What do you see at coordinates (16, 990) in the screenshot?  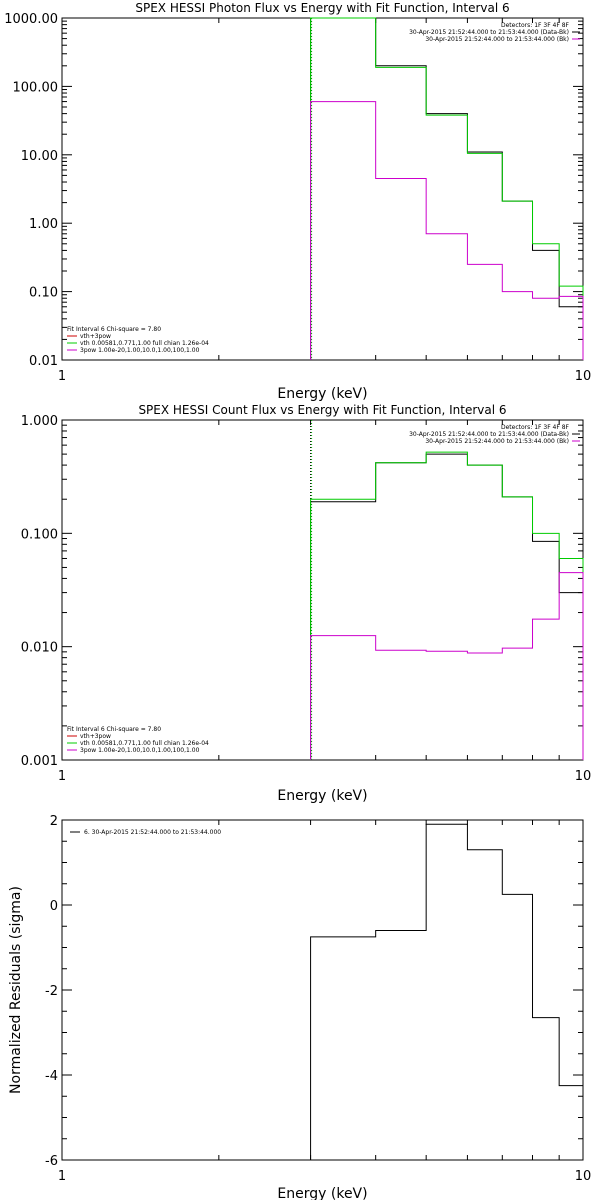 I see `y-axis-label: Normalized Residuals (sigma)` at bounding box center [16, 990].